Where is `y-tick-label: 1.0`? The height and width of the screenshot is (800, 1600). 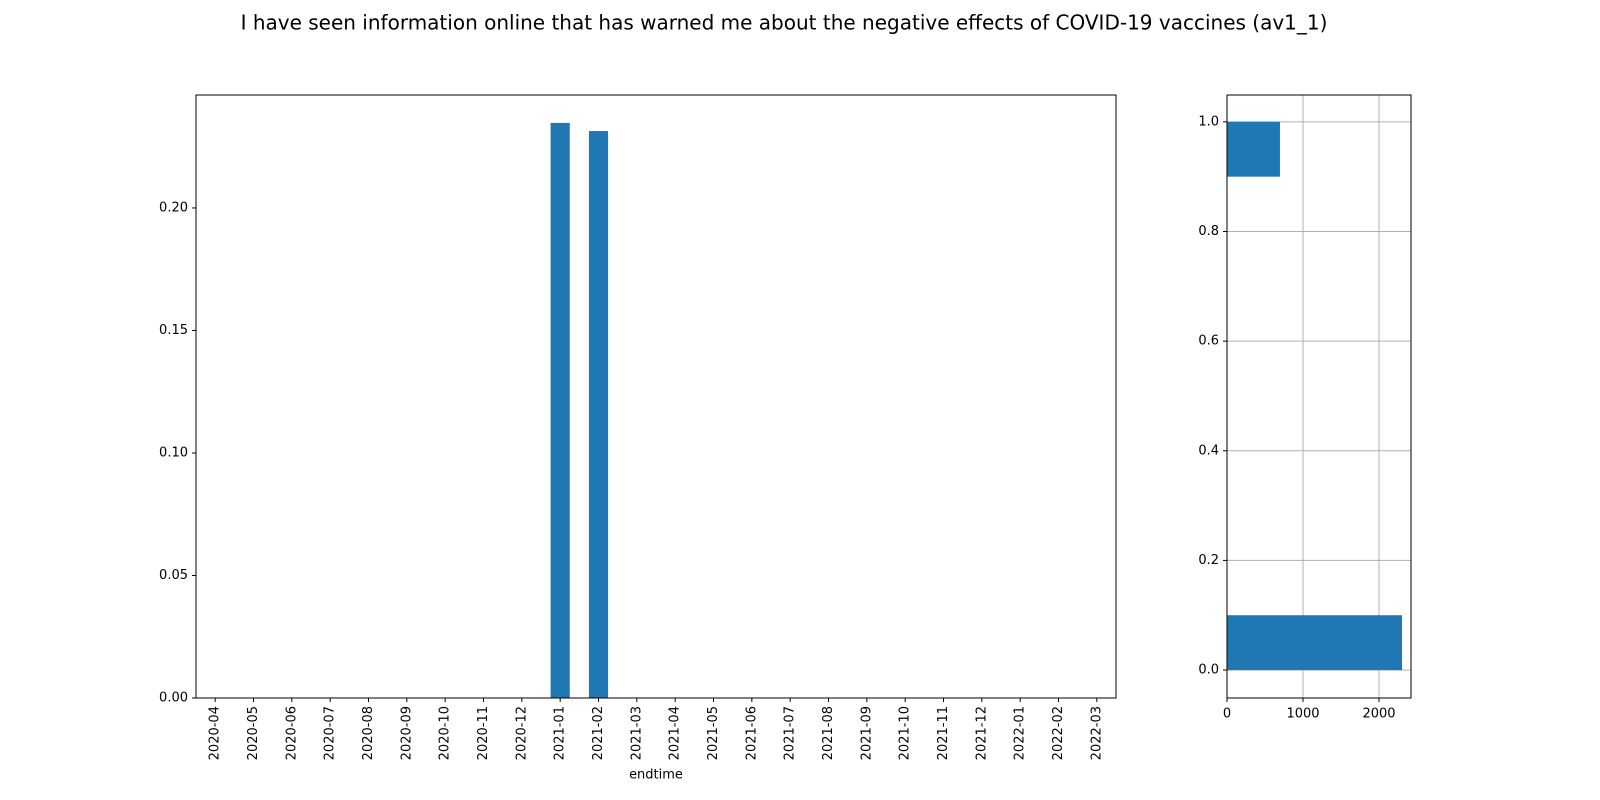
y-tick-label: 1.0 is located at coordinates (1208, 121).